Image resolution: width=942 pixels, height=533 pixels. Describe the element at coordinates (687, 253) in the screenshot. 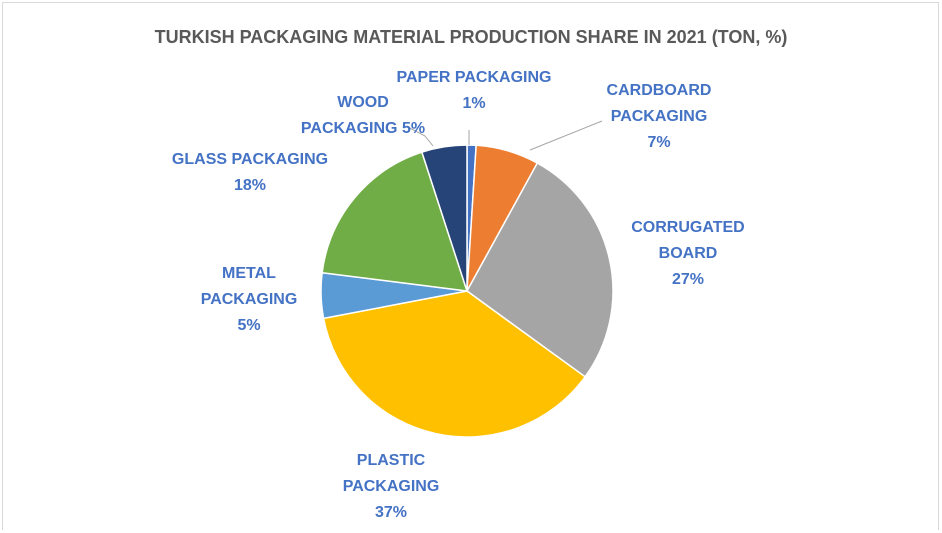

I see `data-label-corrugated: CORRUGATED BOARD 27%` at that location.